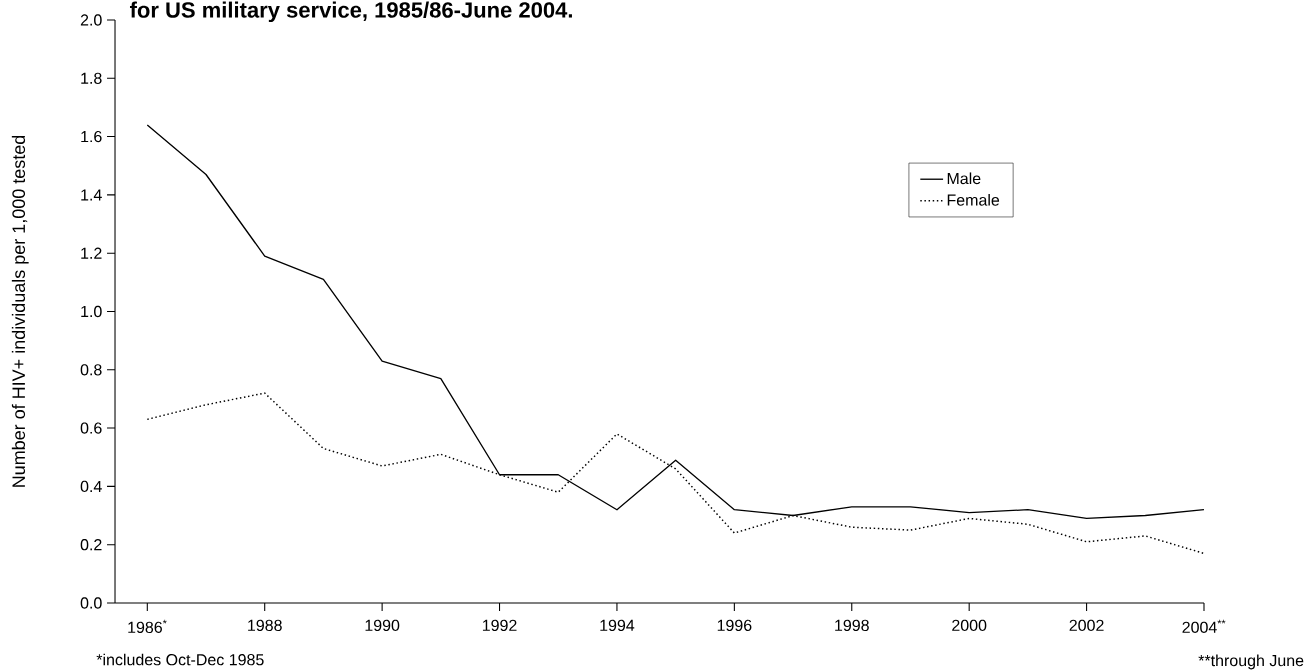 The width and height of the screenshot is (1307, 671). What do you see at coordinates (91, 253) in the screenshot?
I see `y-tick-label: 1.2` at bounding box center [91, 253].